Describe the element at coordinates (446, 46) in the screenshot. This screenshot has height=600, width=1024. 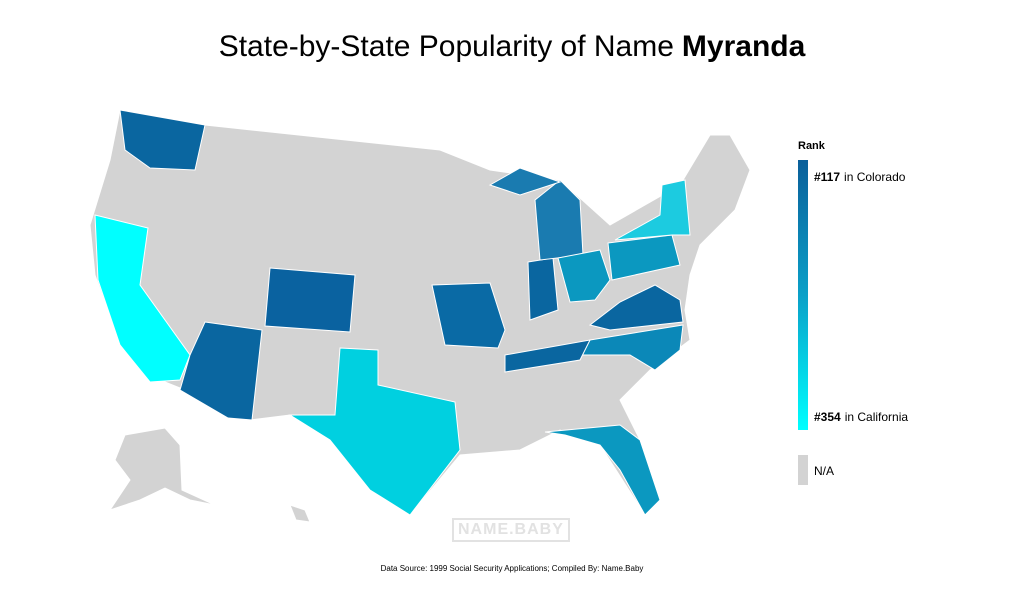
I see `title-prefix: State-by-State Popularity of Name` at that location.